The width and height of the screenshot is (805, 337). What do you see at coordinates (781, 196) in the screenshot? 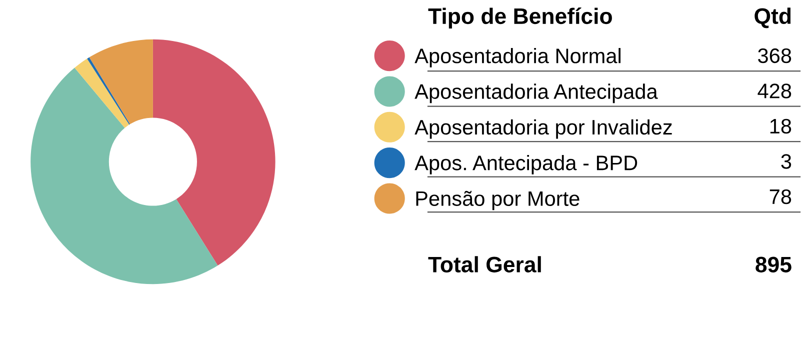
I see `data-label: 78` at bounding box center [781, 196].